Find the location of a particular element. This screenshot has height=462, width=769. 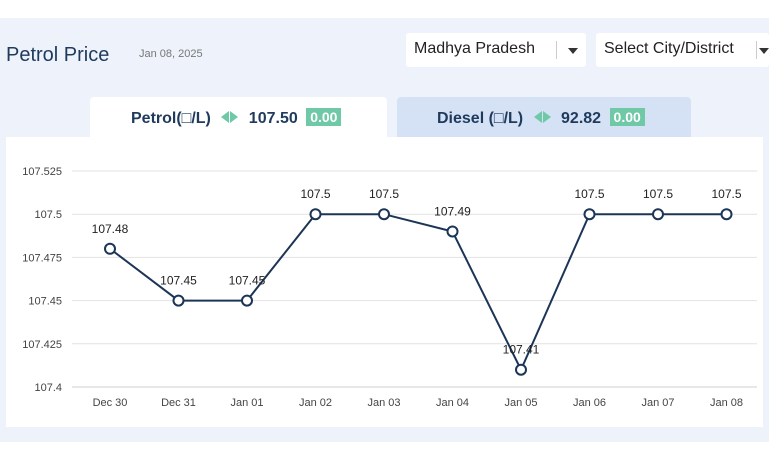

state-select-divider is located at coordinates (556, 50).